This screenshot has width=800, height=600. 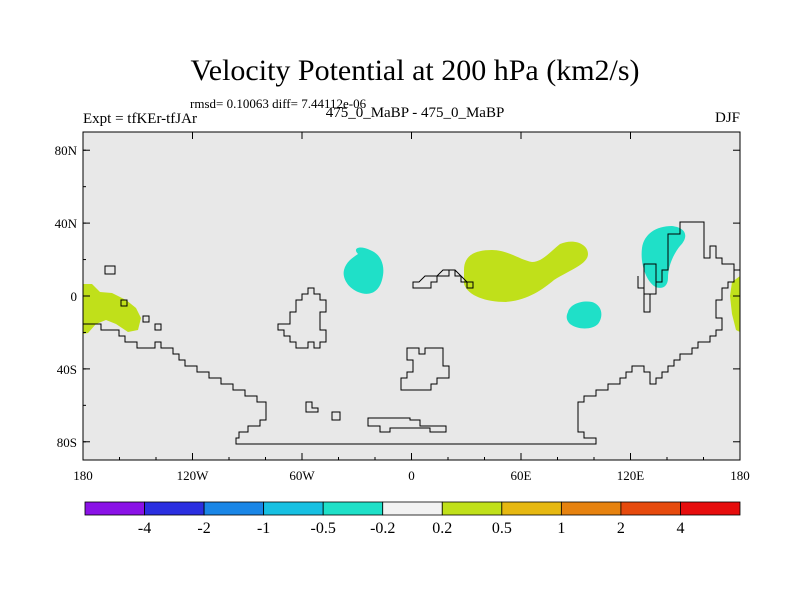 I want to click on experiment-label: Expt = tfKEr-tfJAr, so click(x=140, y=119).